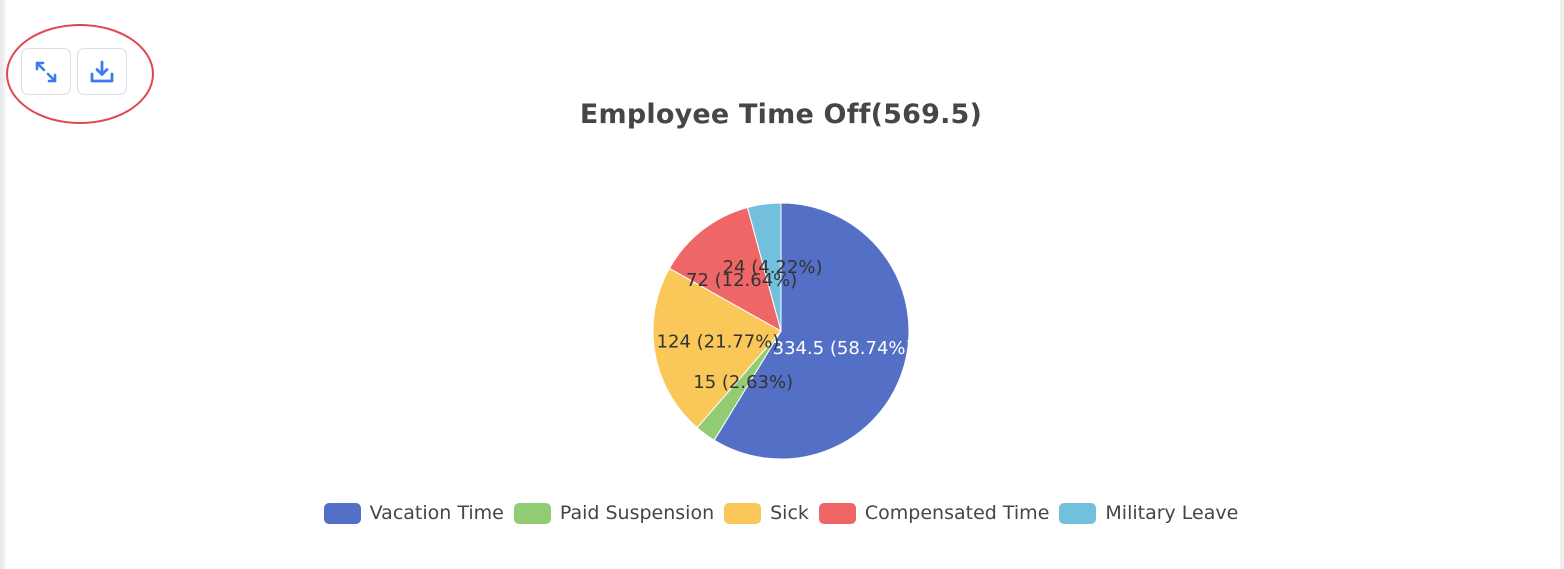  I want to click on download-button, so click(102, 71).